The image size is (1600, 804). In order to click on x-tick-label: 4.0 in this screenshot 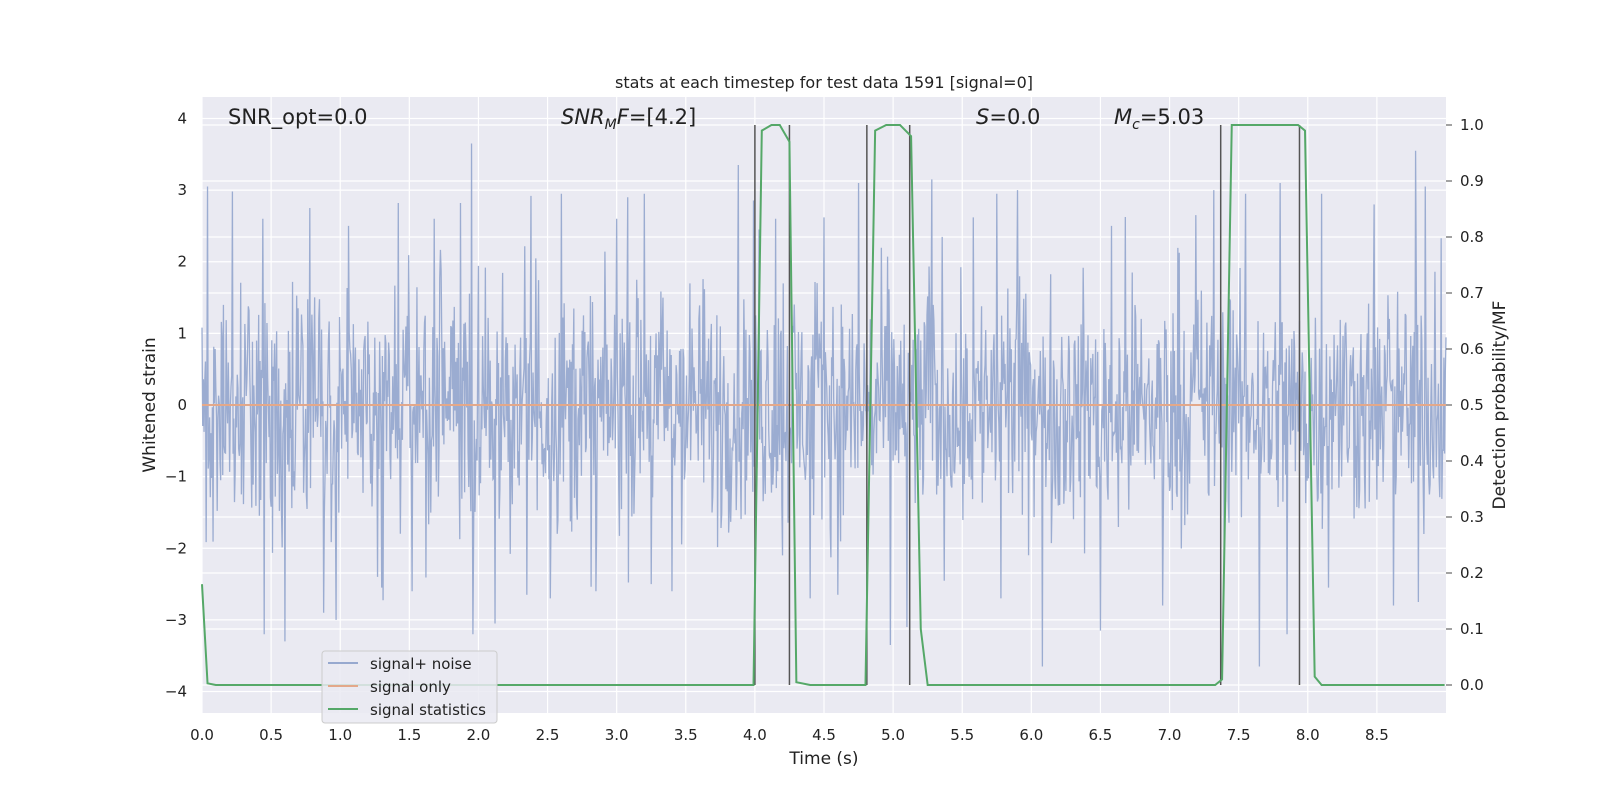, I will do `click(755, 735)`.